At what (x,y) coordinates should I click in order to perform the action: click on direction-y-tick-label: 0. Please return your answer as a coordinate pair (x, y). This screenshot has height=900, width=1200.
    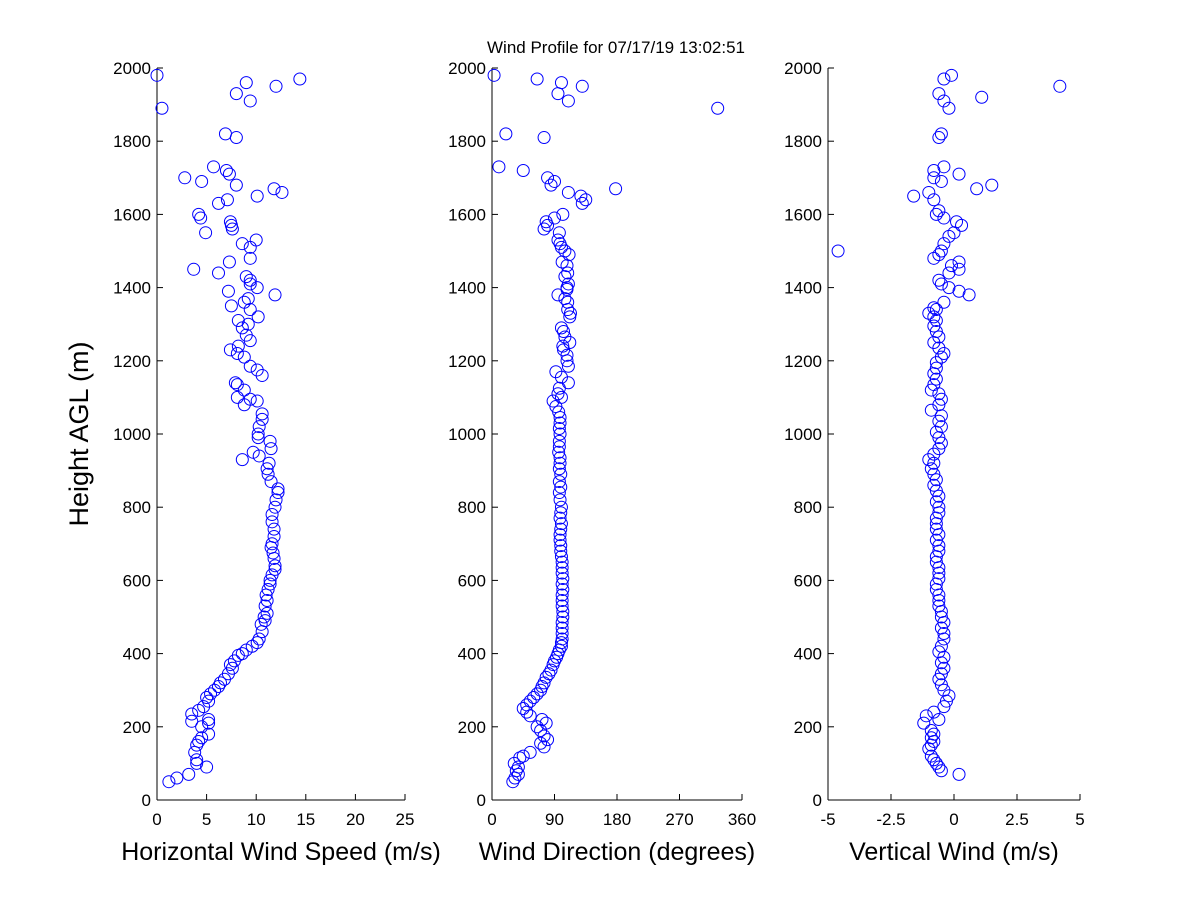
    Looking at the image, I should click on (481, 800).